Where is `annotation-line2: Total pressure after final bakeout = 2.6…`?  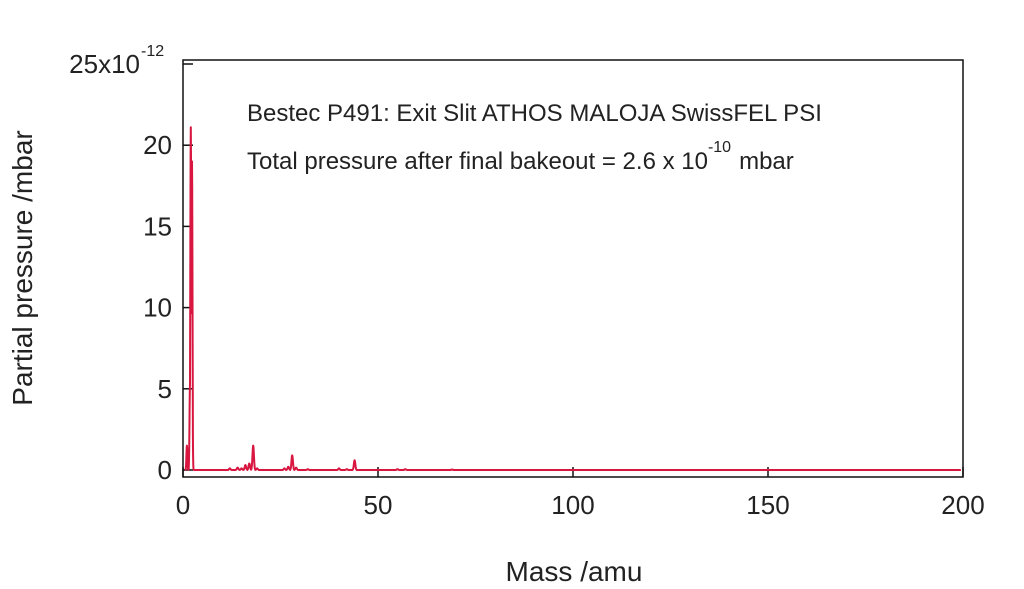 annotation-line2: Total pressure after final bakeout = 2.6… is located at coordinates (520, 157).